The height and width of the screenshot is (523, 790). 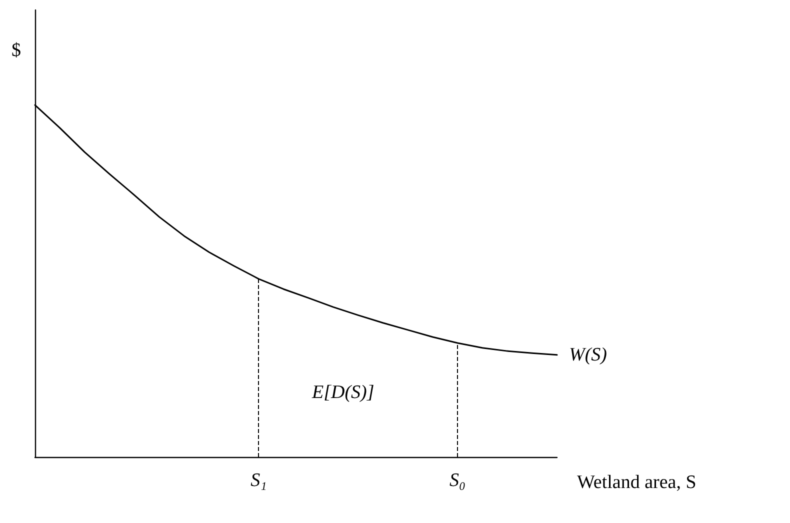 I want to click on x-axis-title: Wetland area, S, so click(x=636, y=482).